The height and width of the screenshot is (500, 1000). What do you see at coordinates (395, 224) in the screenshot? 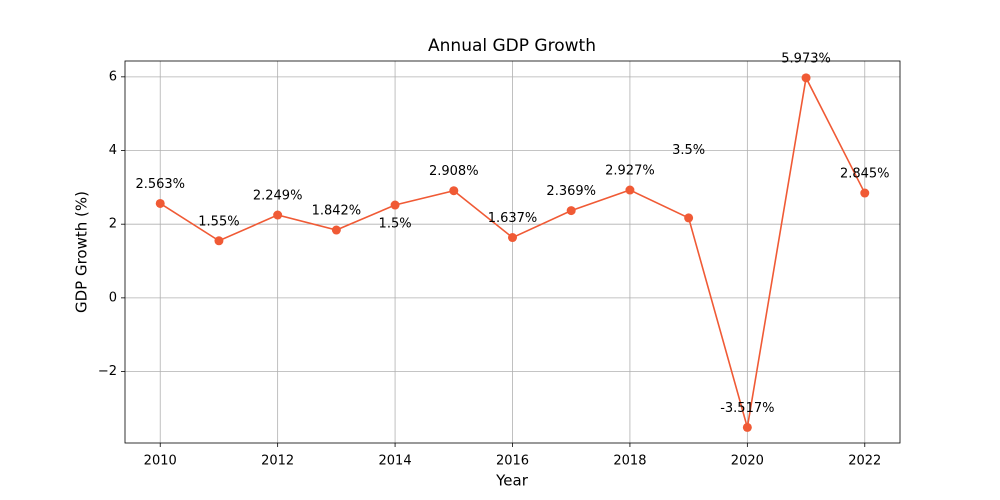
I see `annotation: 1.5%` at bounding box center [395, 224].